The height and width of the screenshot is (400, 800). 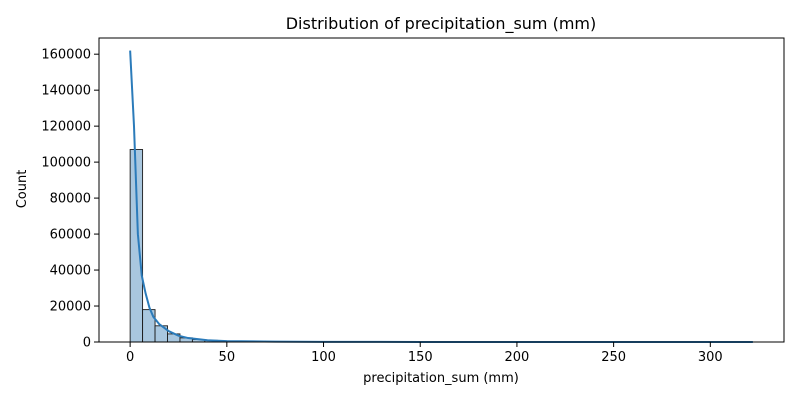 I want to click on x-tick-label: 100, so click(x=323, y=357).